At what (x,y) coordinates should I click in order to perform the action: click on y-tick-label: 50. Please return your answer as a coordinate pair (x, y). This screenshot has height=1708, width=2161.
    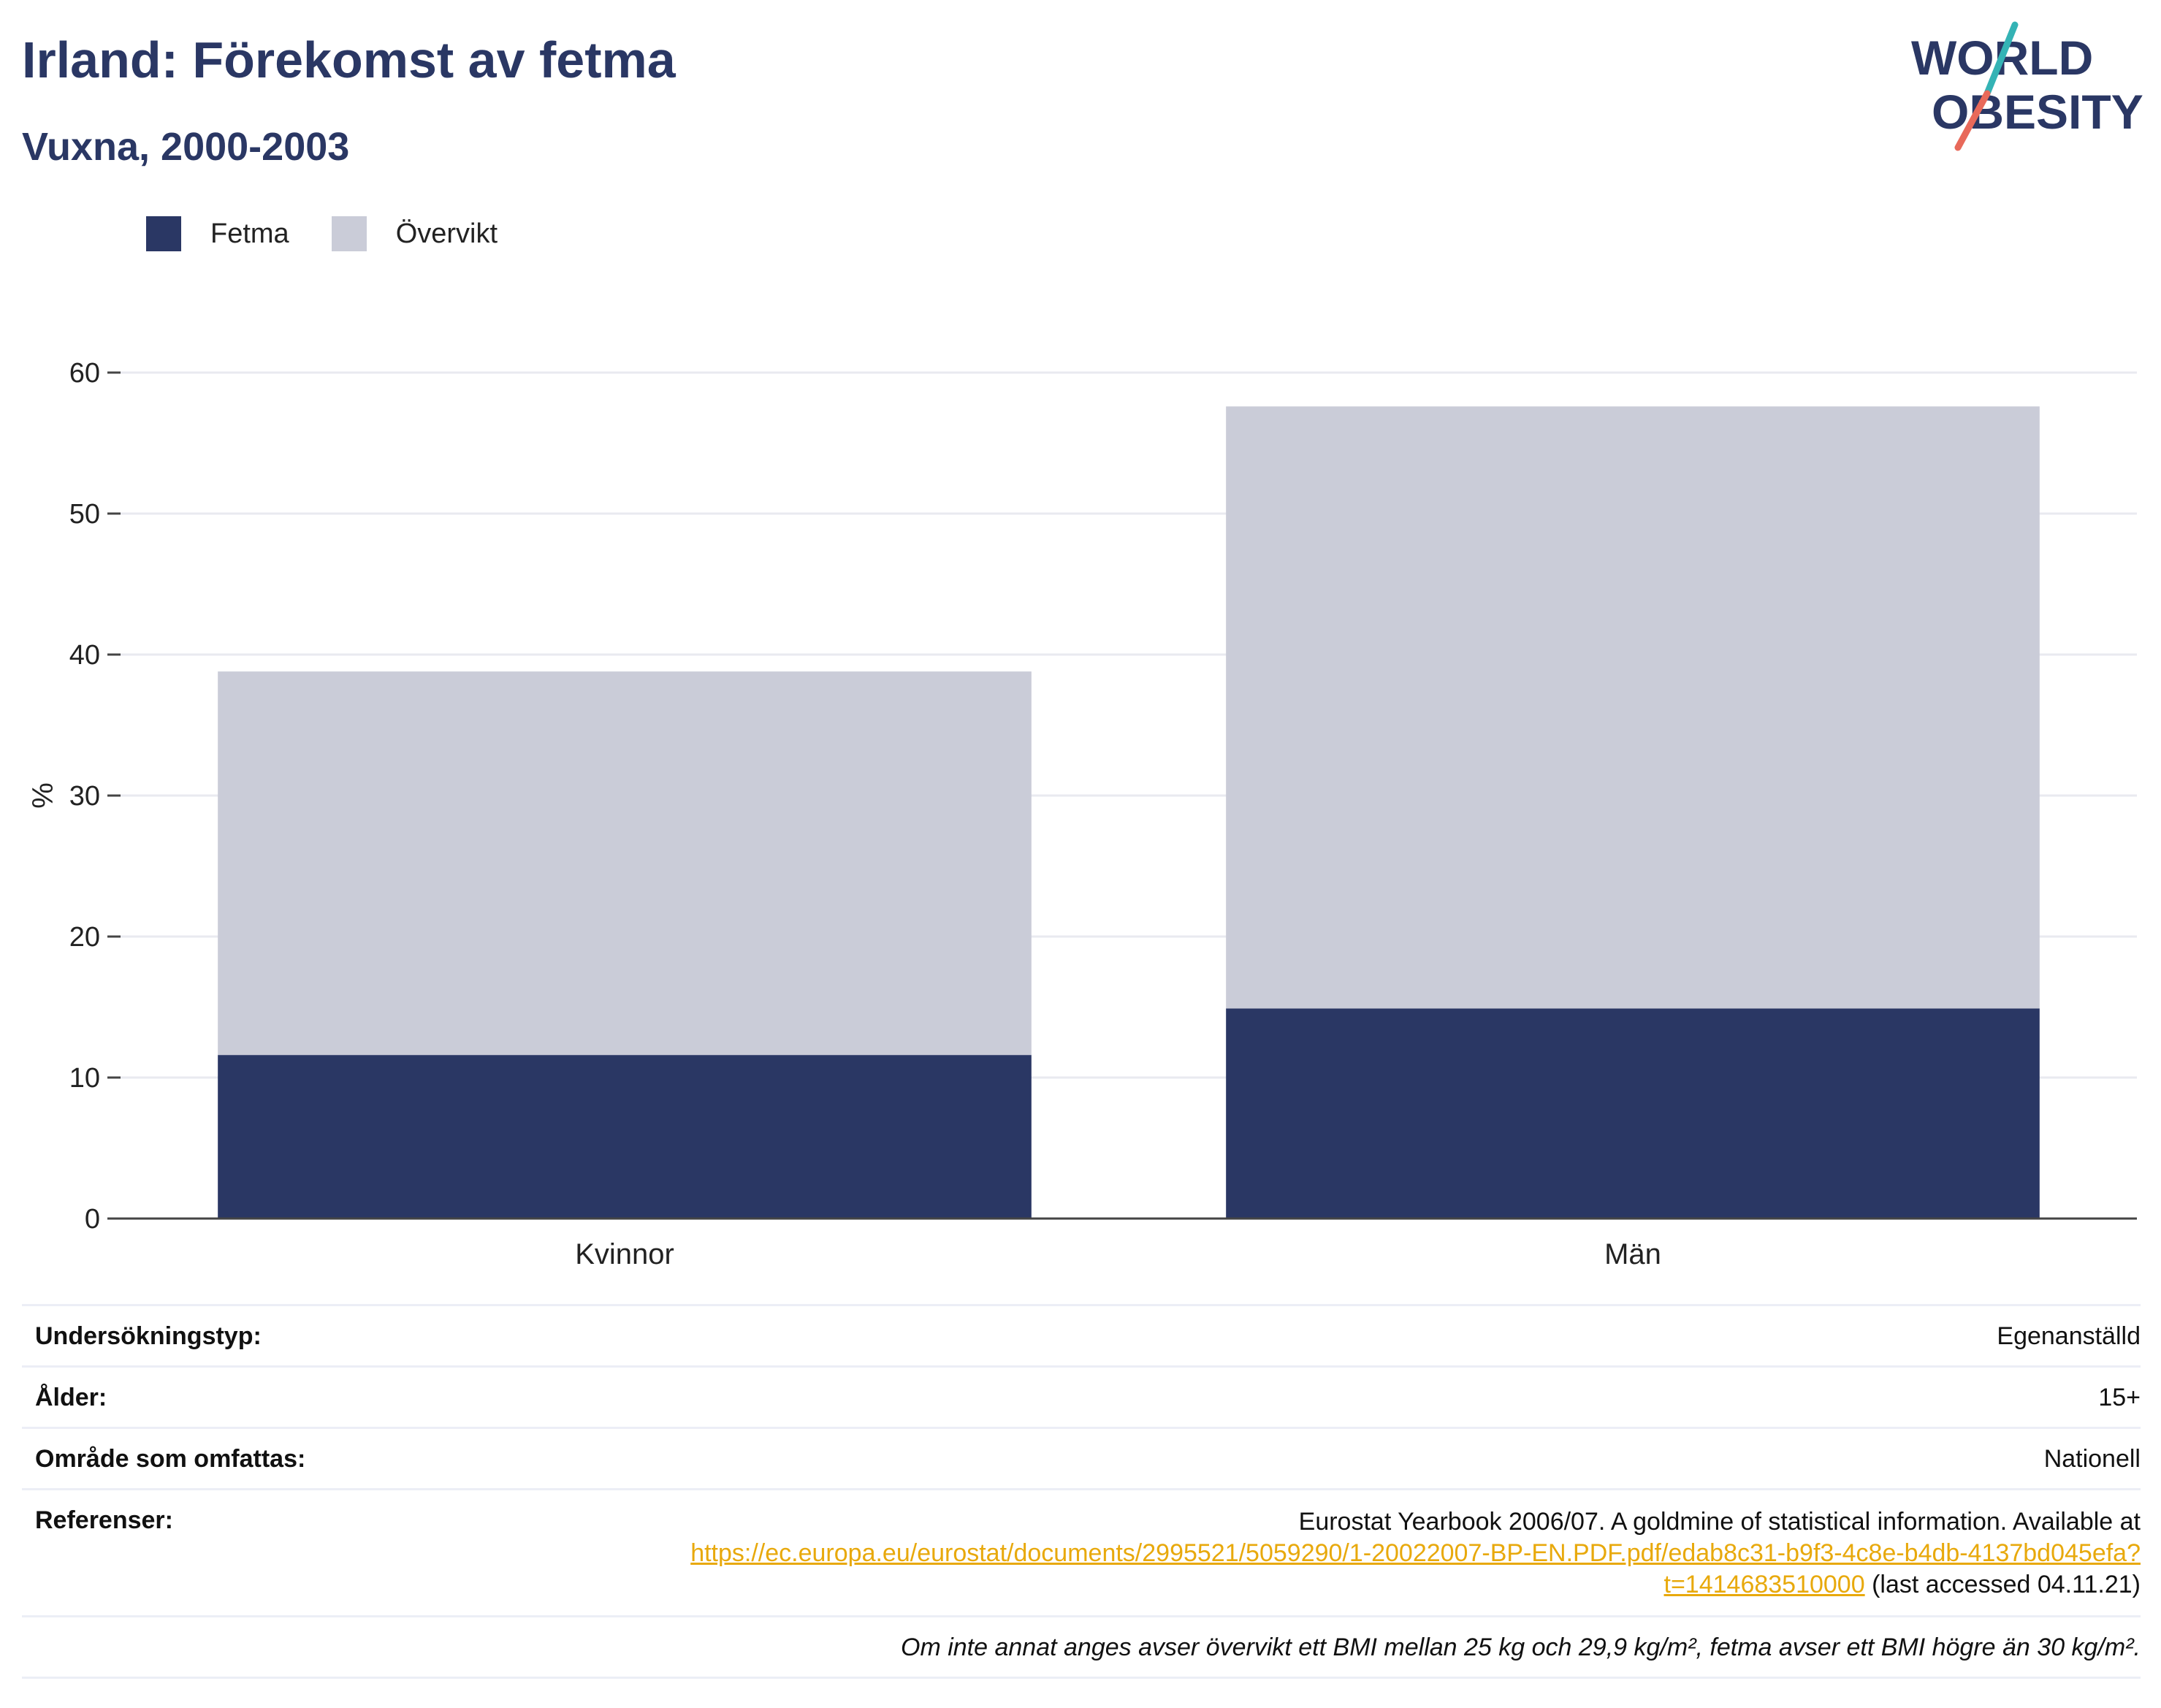
    Looking at the image, I should click on (84, 514).